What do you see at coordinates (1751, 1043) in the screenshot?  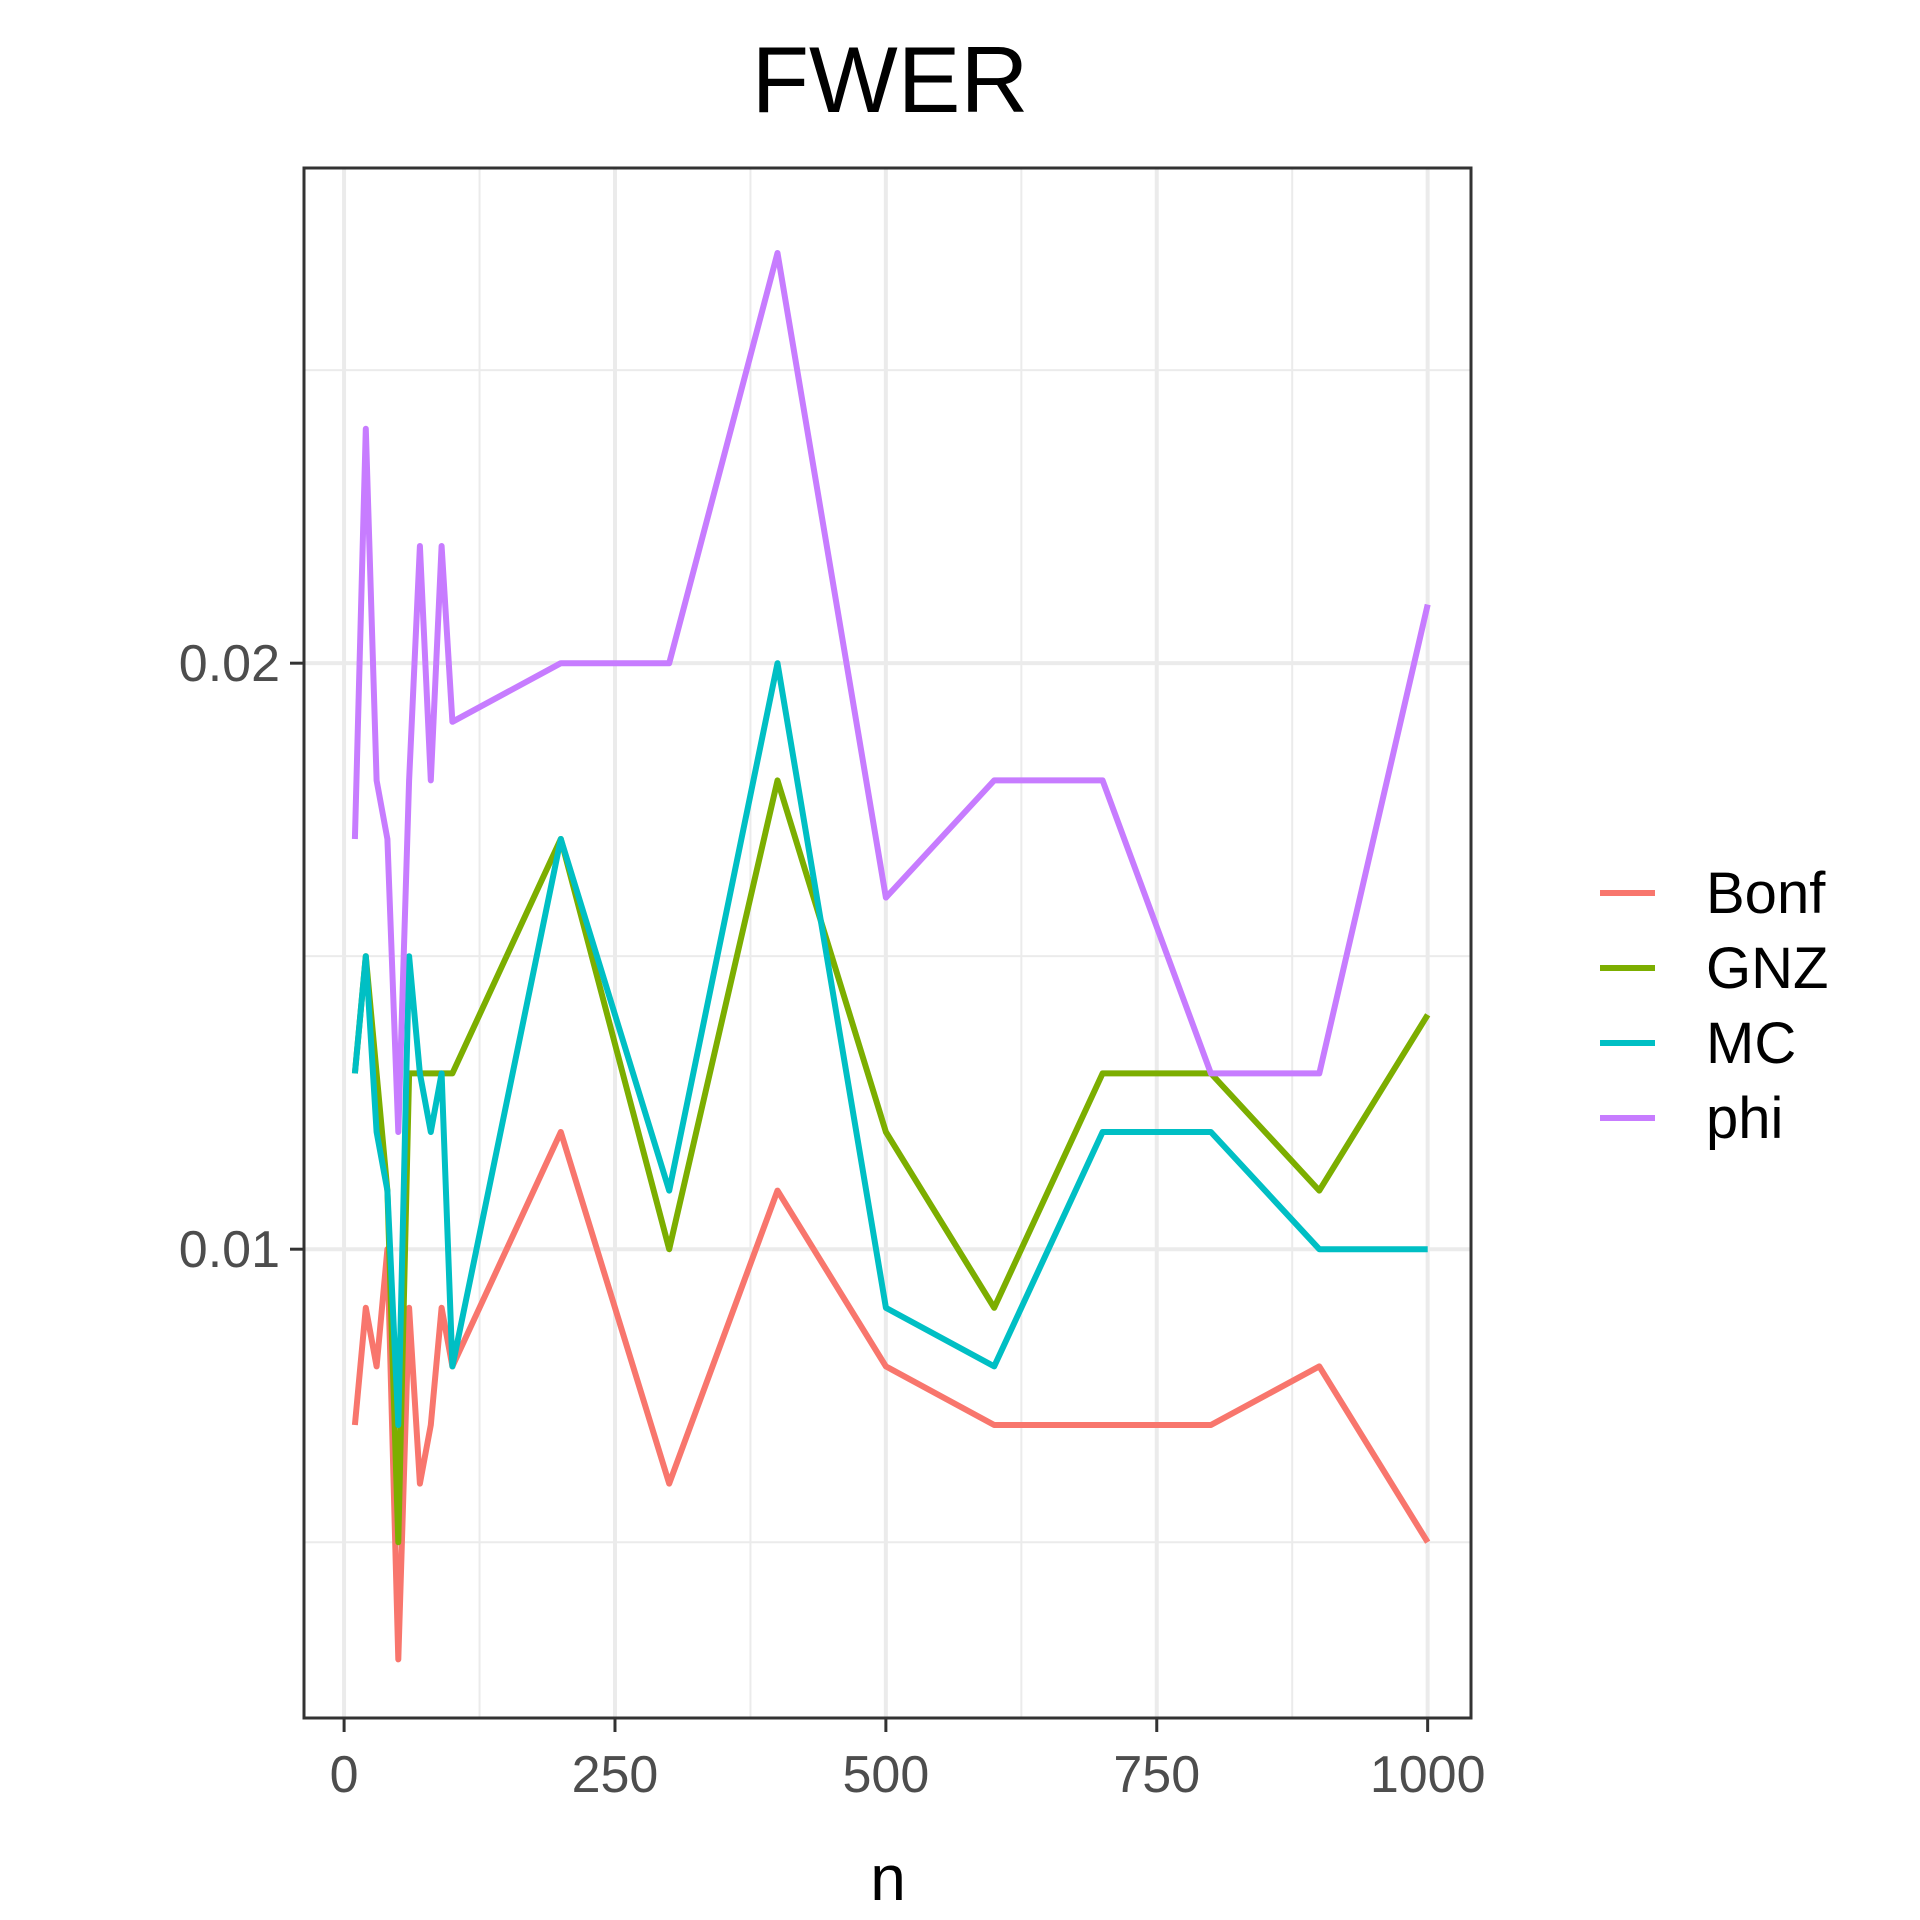 I see `legend-label-mc: MC` at bounding box center [1751, 1043].